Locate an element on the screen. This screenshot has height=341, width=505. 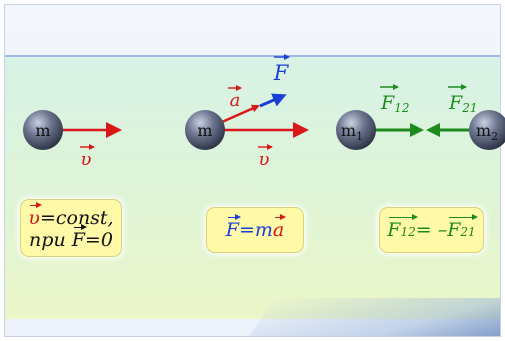
force-arrow is located at coordinates (273, 100).